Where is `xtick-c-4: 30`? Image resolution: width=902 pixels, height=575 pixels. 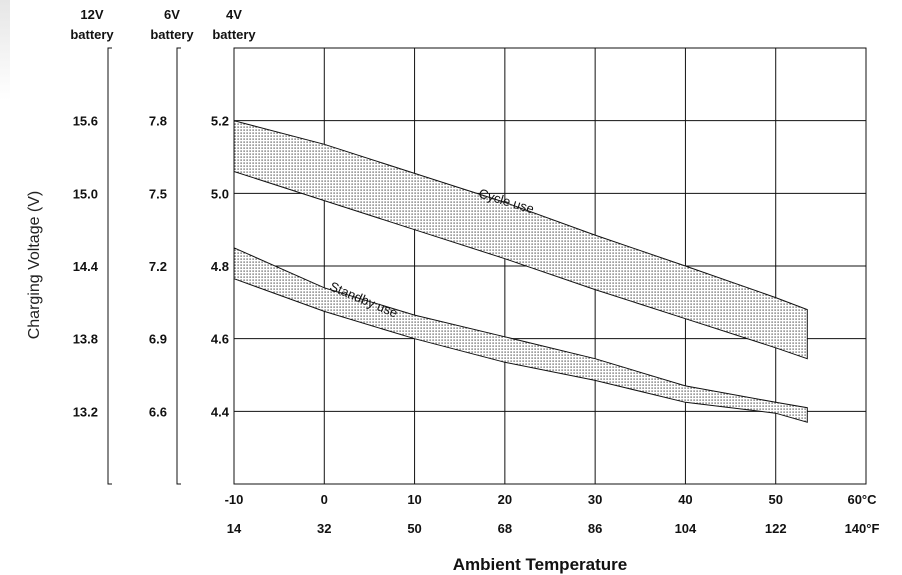 xtick-c-4: 30 is located at coordinates (595, 499).